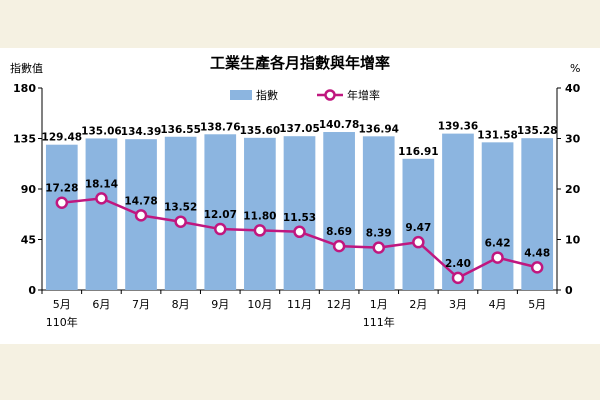 This screenshot has width=600, height=400. I want to click on left-tick-label: 0, so click(32, 290).